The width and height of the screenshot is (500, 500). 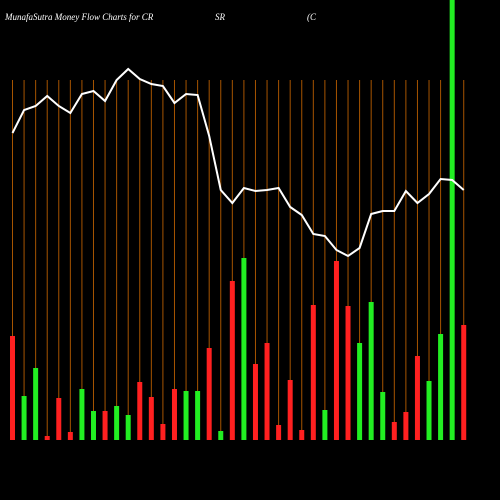 I want to click on chart-title: MunafaSutra Money Flow Charts for CR, so click(x=79, y=17).